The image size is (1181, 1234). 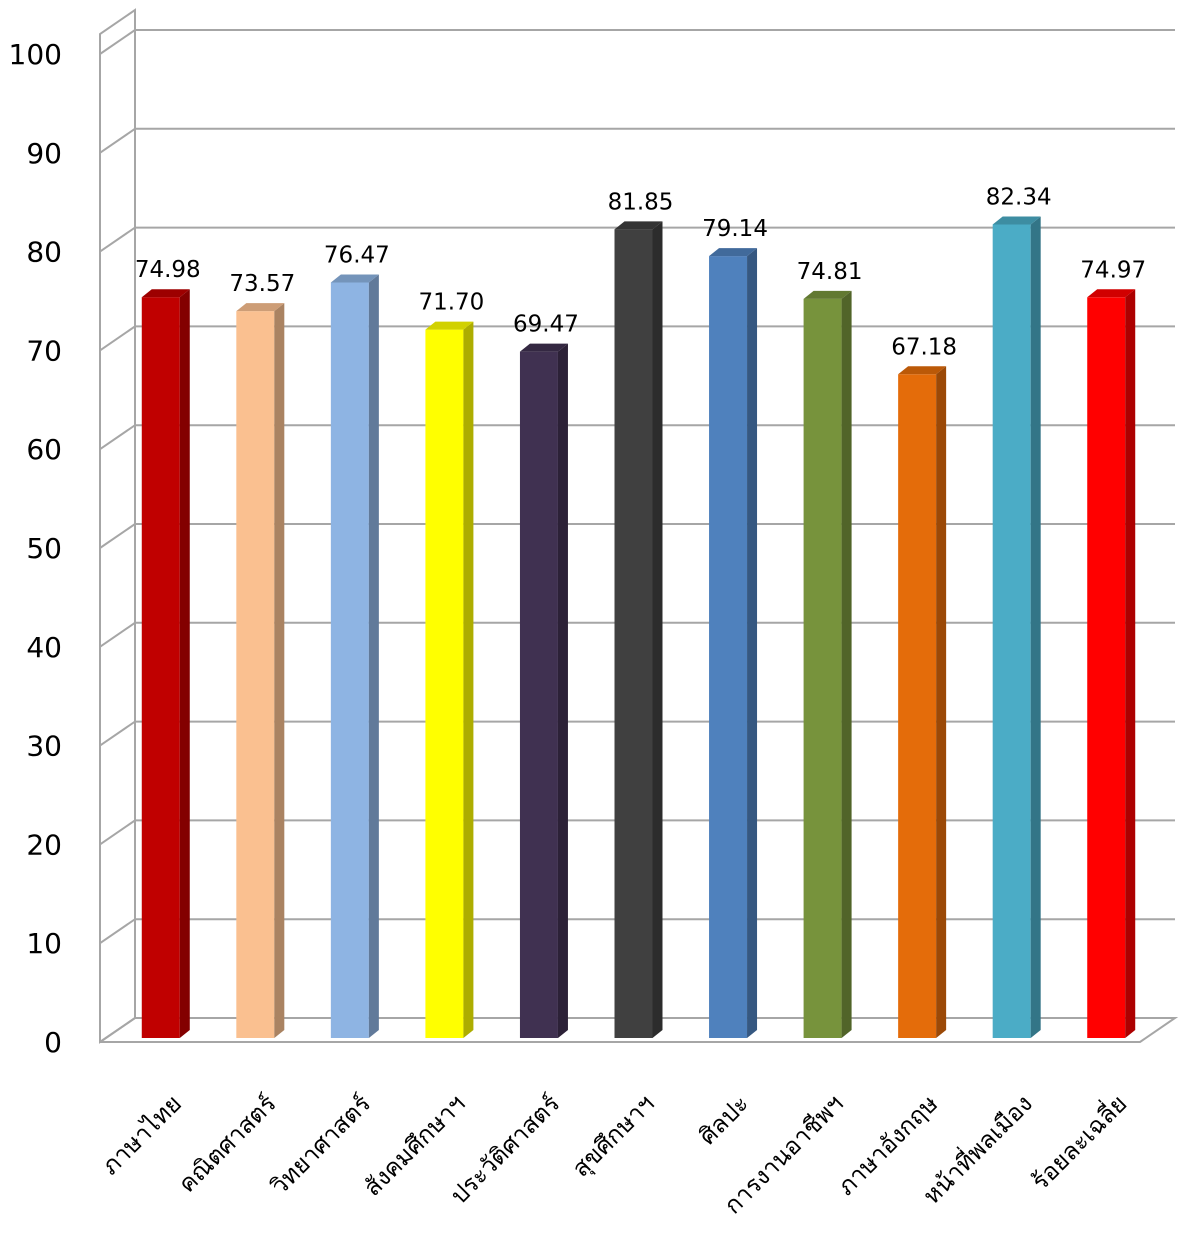 I want to click on data-label: 81.85, so click(x=641, y=202).